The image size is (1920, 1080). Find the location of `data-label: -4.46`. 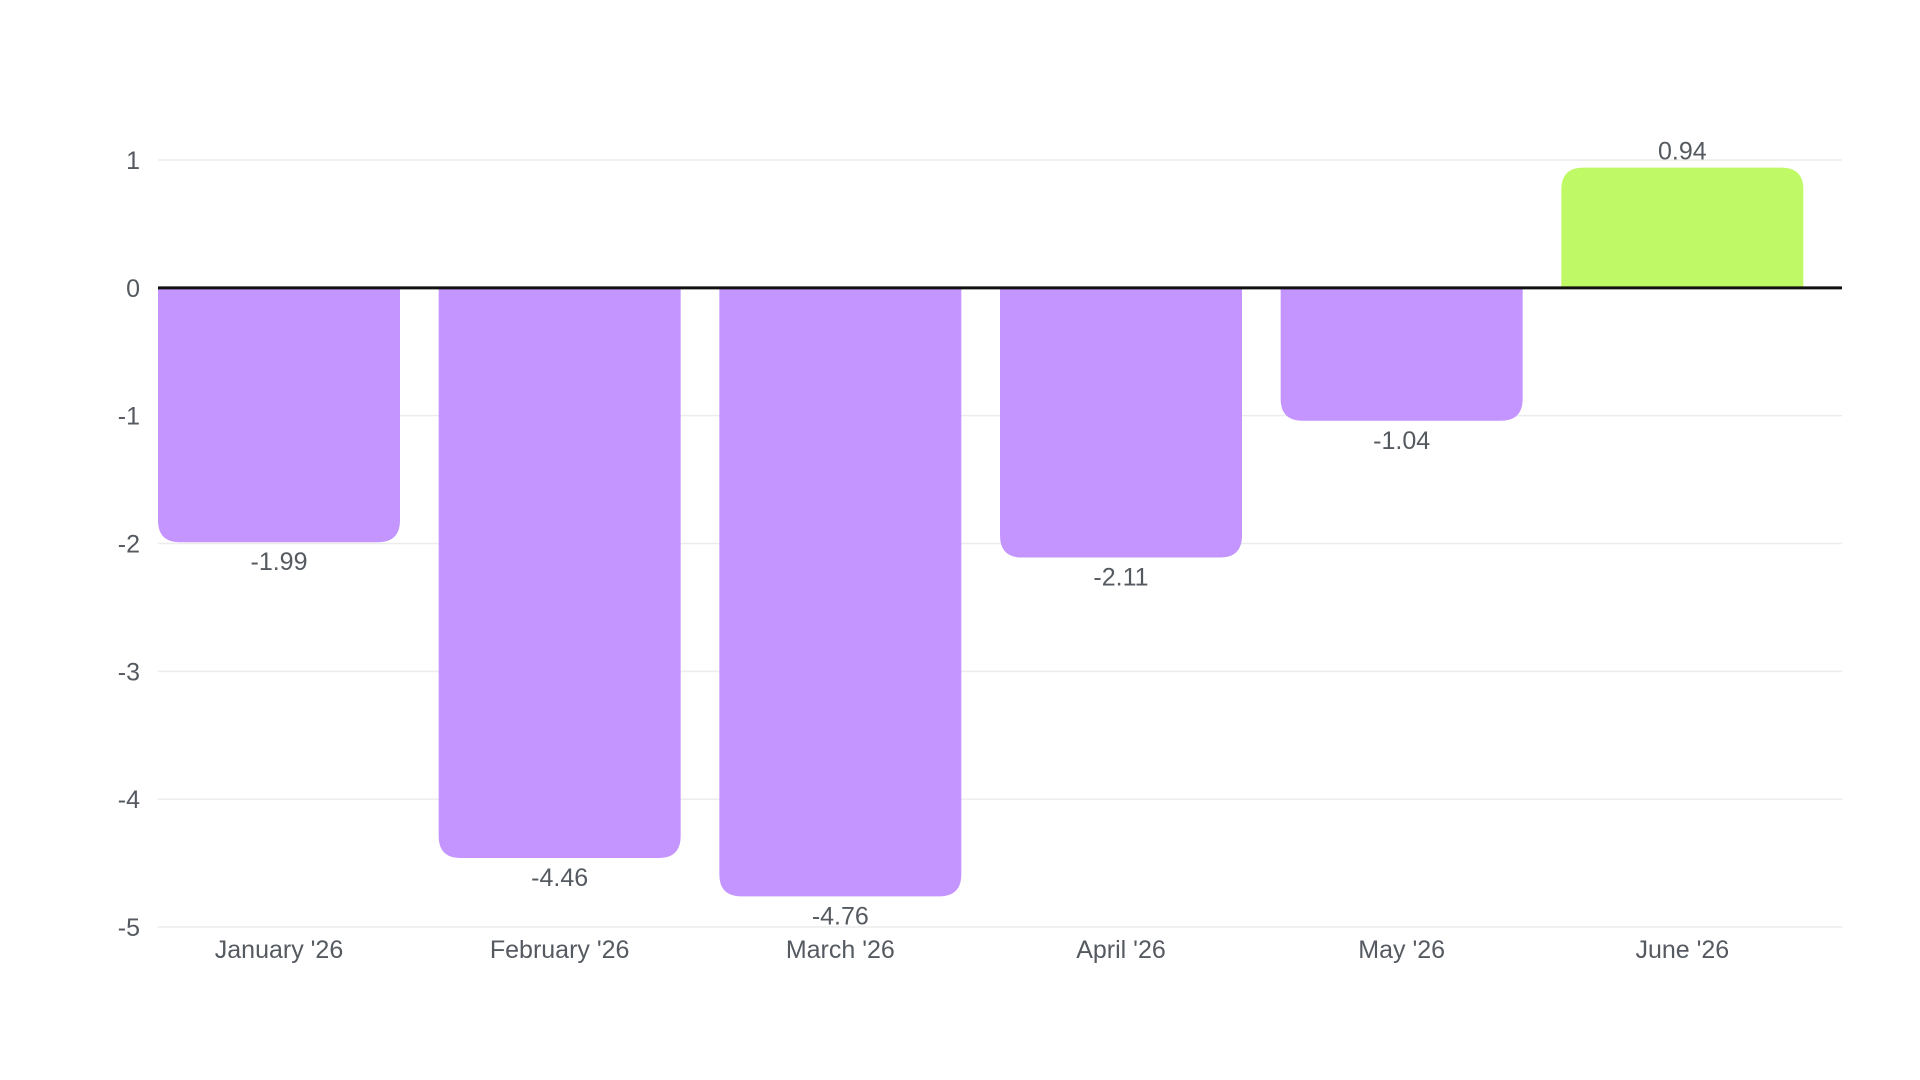

data-label: -4.46 is located at coordinates (559, 878).